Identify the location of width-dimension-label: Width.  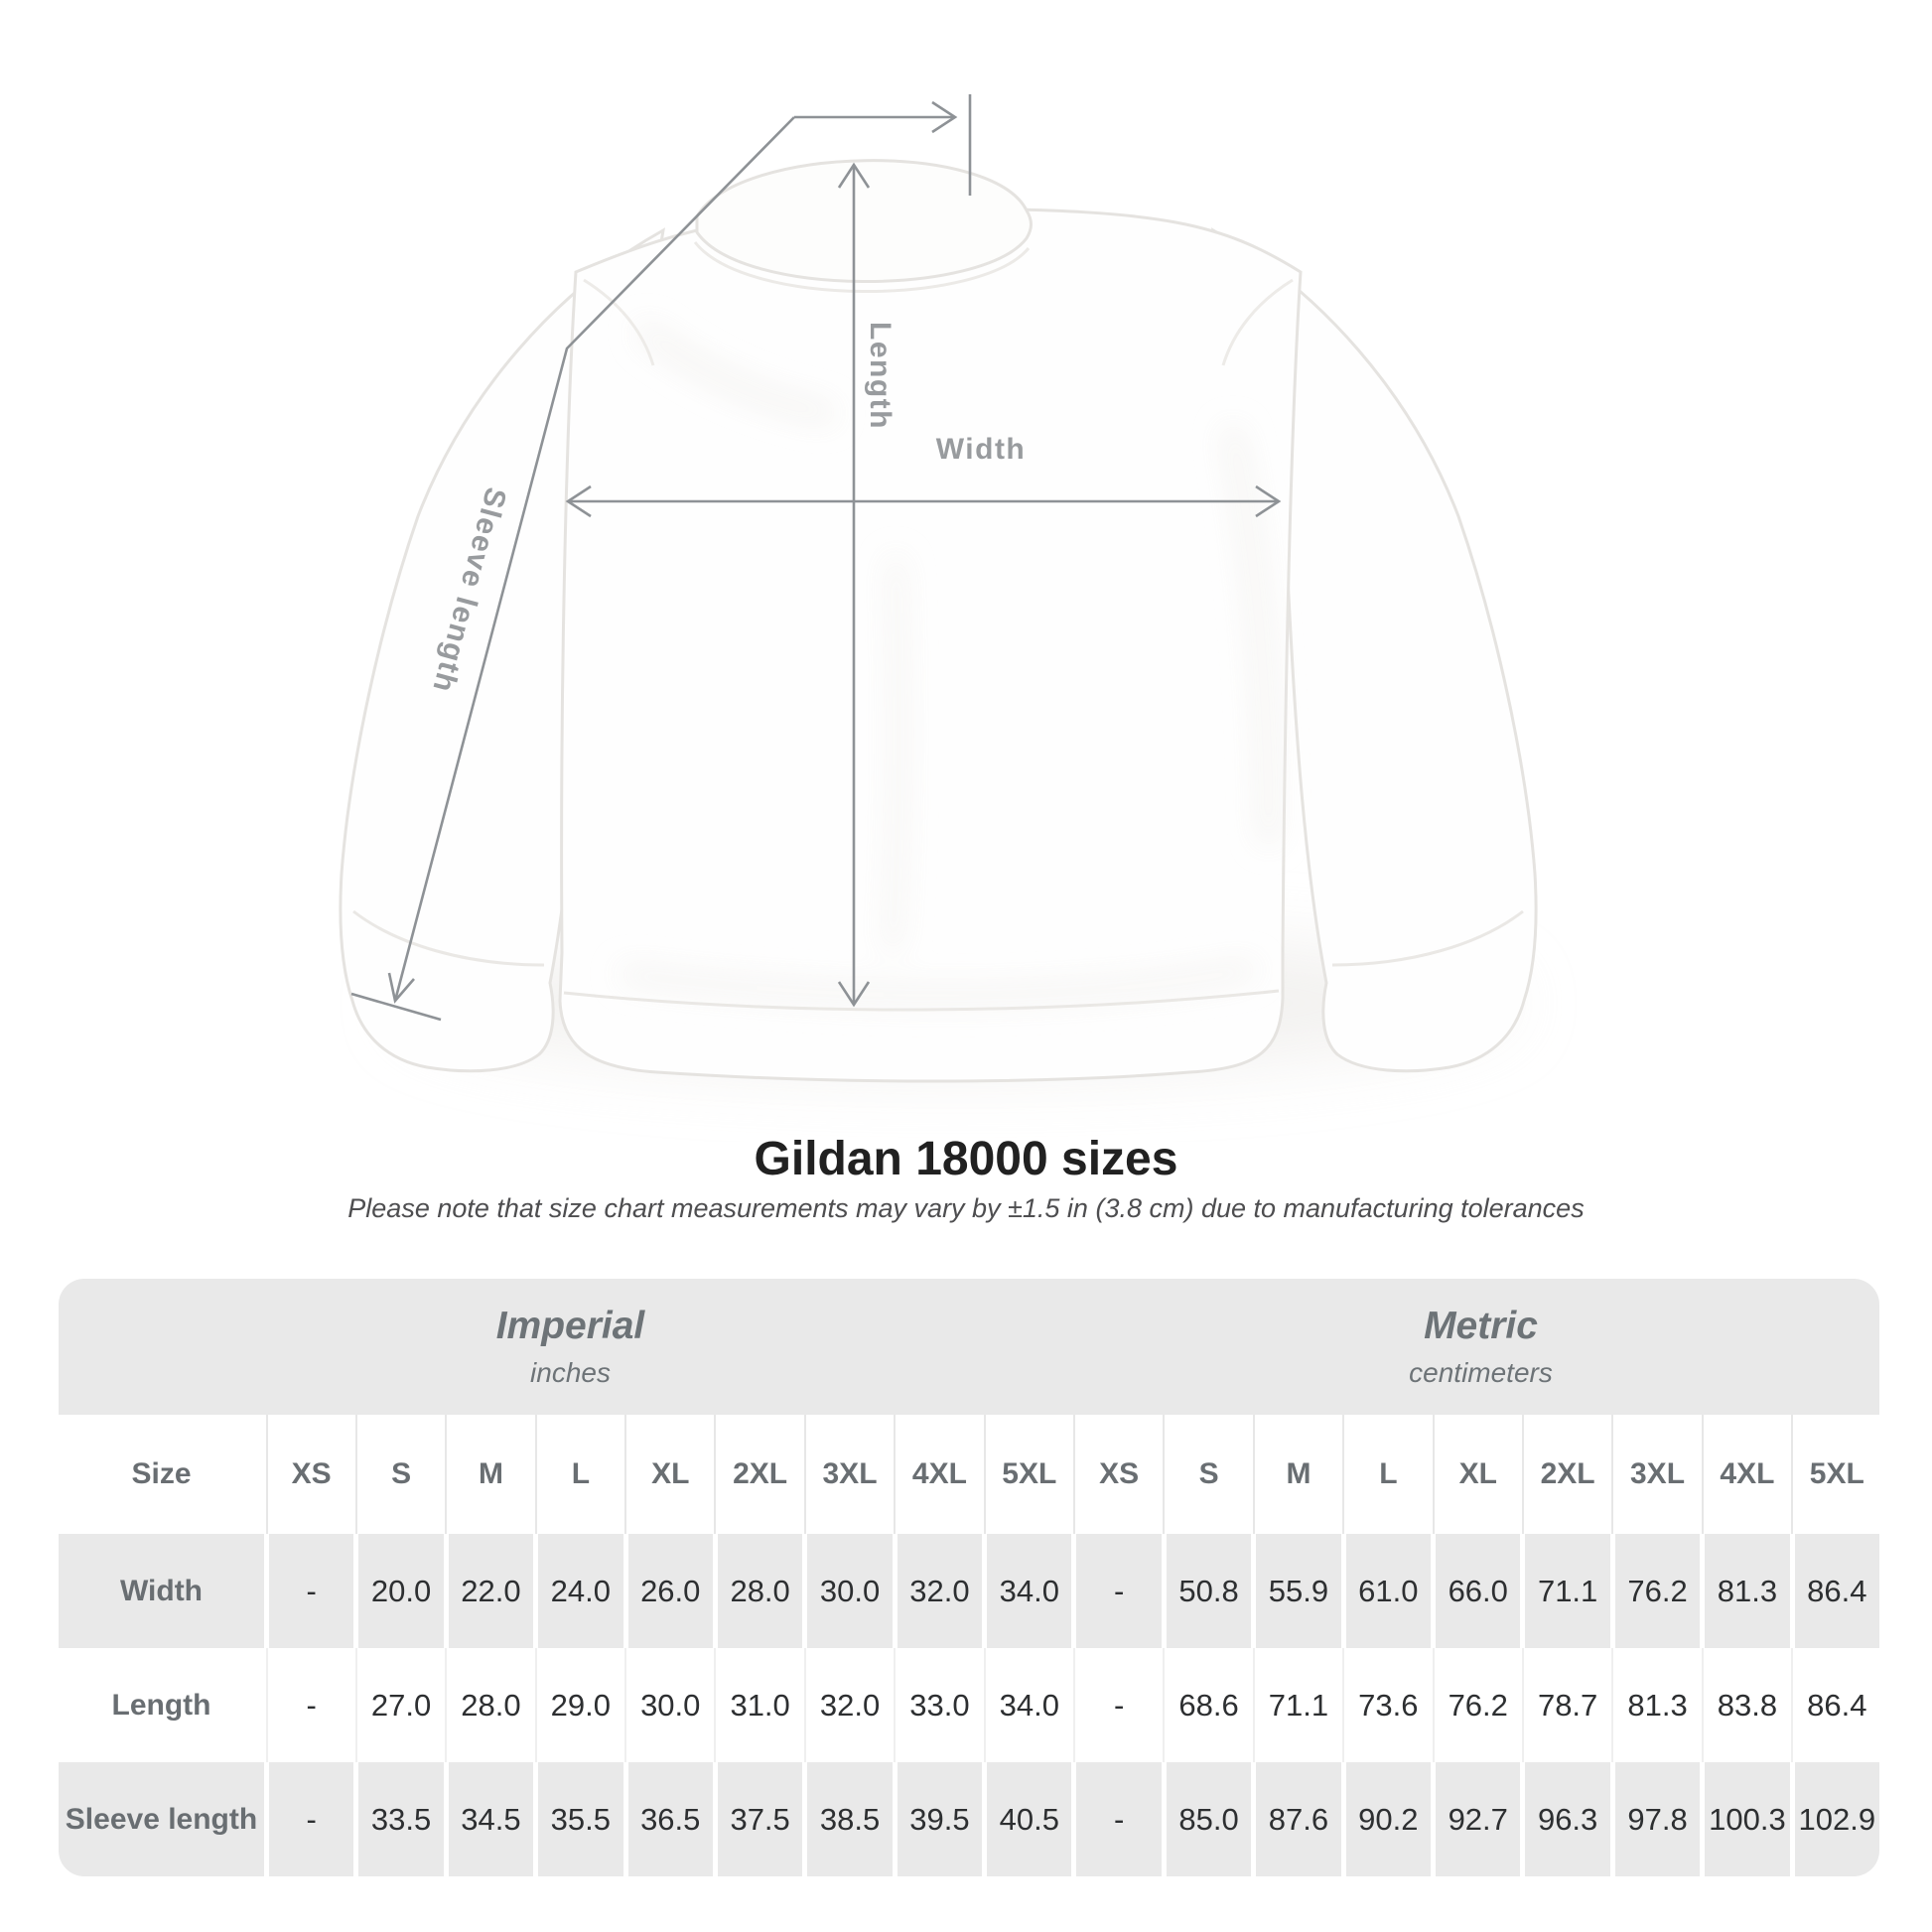
(981, 450).